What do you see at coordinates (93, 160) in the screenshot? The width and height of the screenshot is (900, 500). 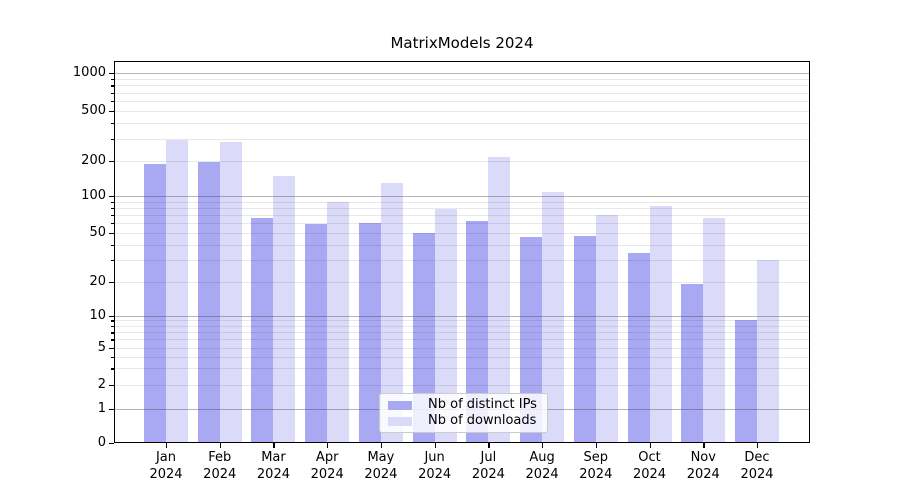 I see `y-tick-label: 200` at bounding box center [93, 160].